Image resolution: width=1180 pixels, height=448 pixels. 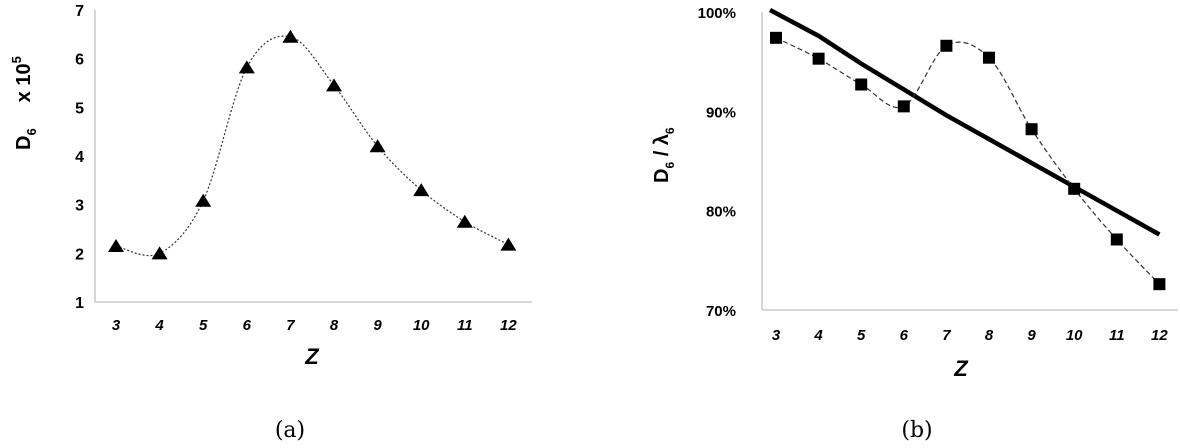 I want to click on chart-a-y-tick-label: 3, so click(x=79, y=206).